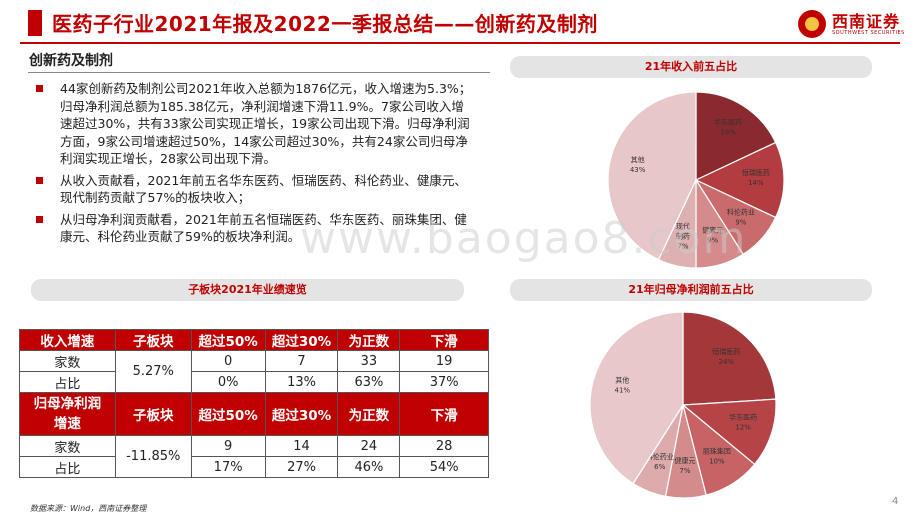  I want to click on data-source-note: 数据来源：Wind，西南证券整理, so click(88, 508).